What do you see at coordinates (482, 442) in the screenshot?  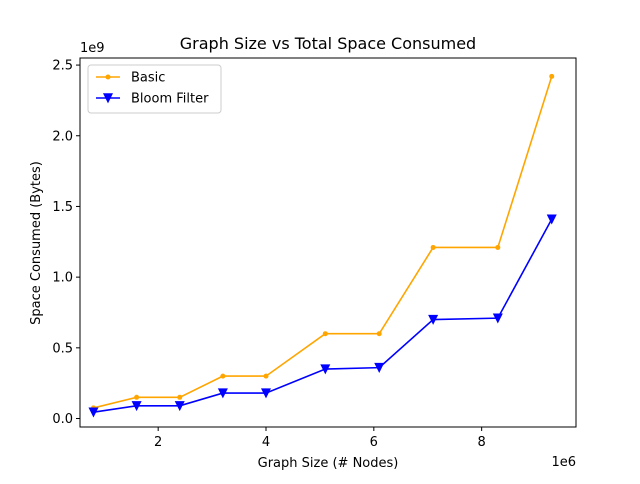 I see `x-tick-label: 8` at bounding box center [482, 442].